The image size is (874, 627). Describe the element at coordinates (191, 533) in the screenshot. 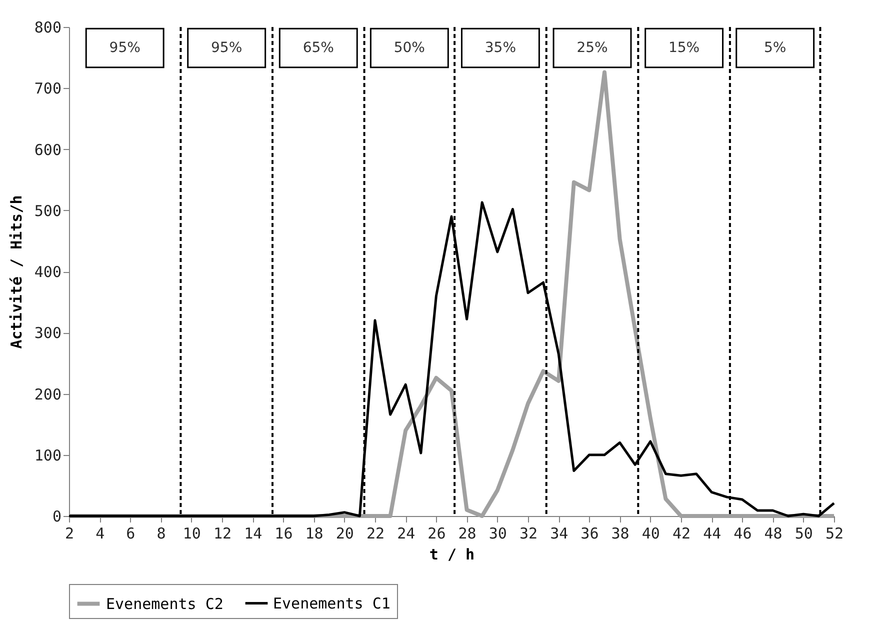

I see `x-tick-label: 10` at that location.